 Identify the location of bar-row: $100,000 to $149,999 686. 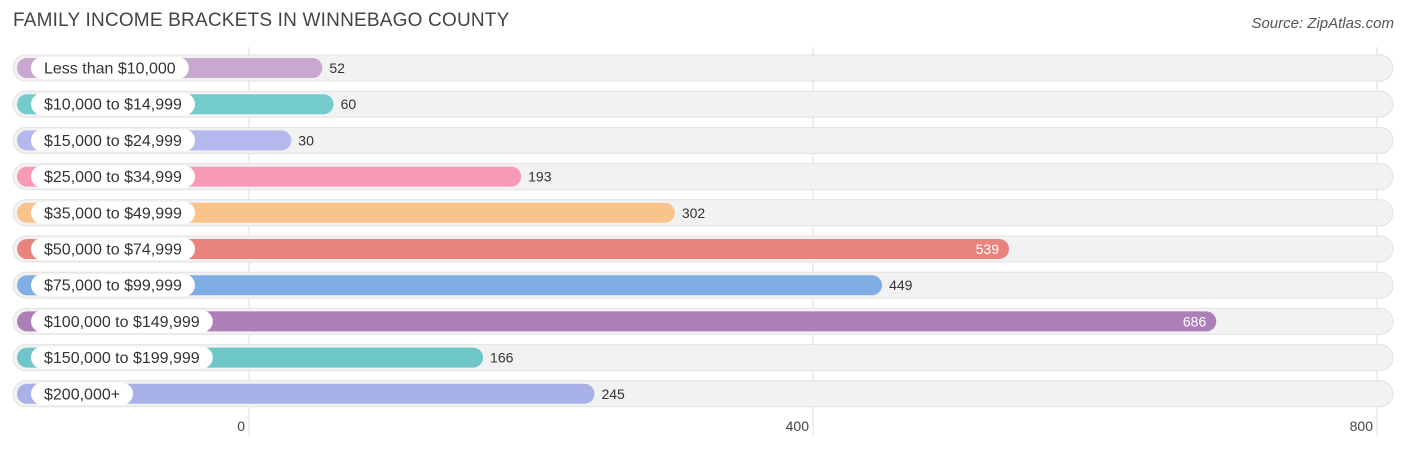
(703, 321).